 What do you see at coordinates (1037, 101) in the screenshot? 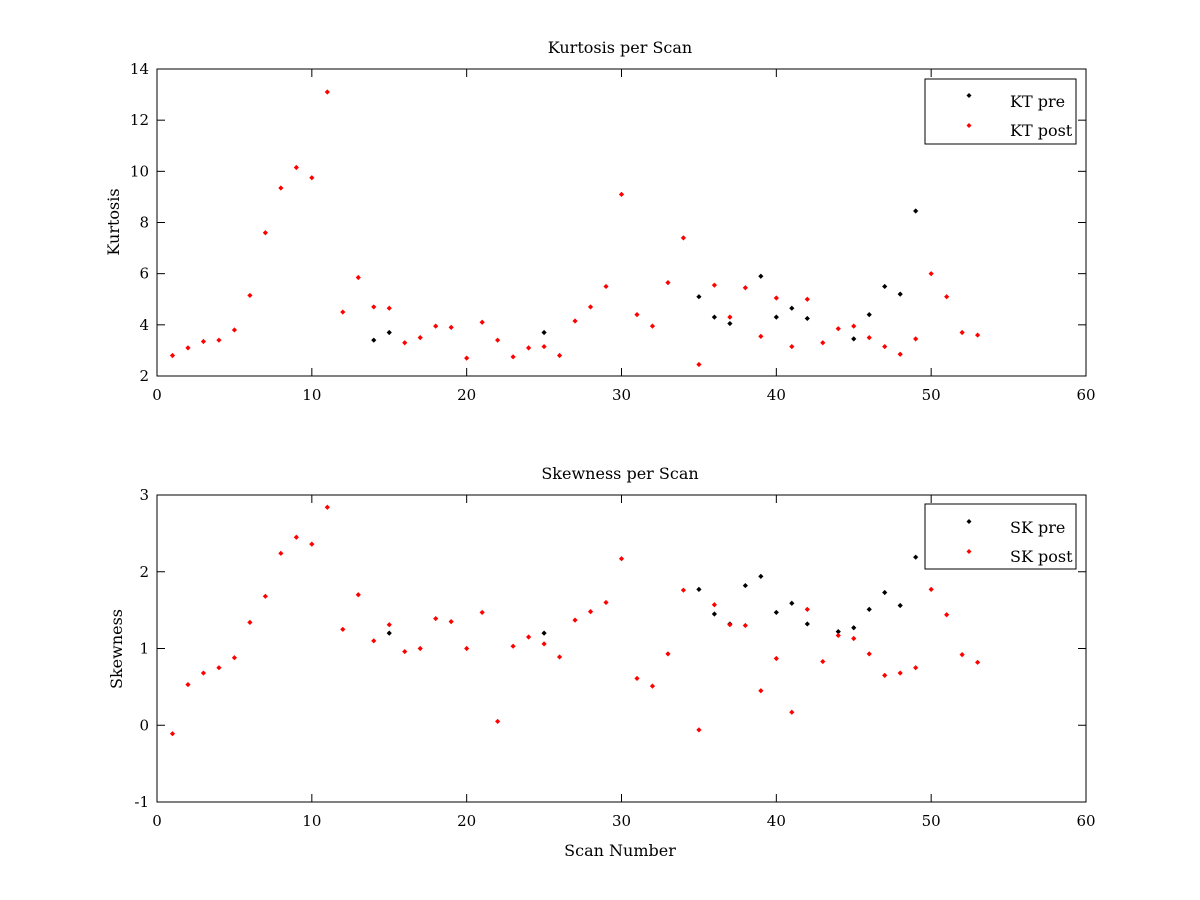
I see `legend-label-pre: KT pre` at bounding box center [1037, 101].